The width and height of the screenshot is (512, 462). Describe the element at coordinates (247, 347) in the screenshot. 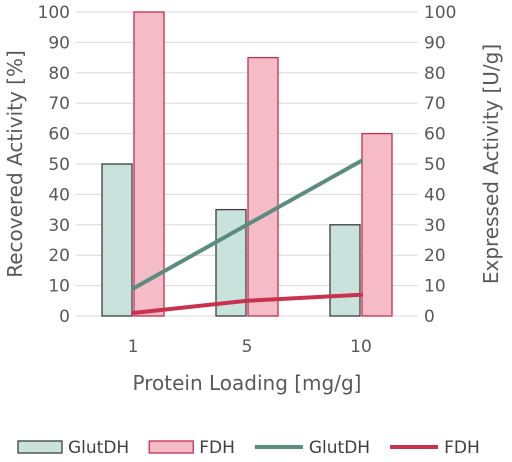

I see `x-tick-label: 5` at that location.